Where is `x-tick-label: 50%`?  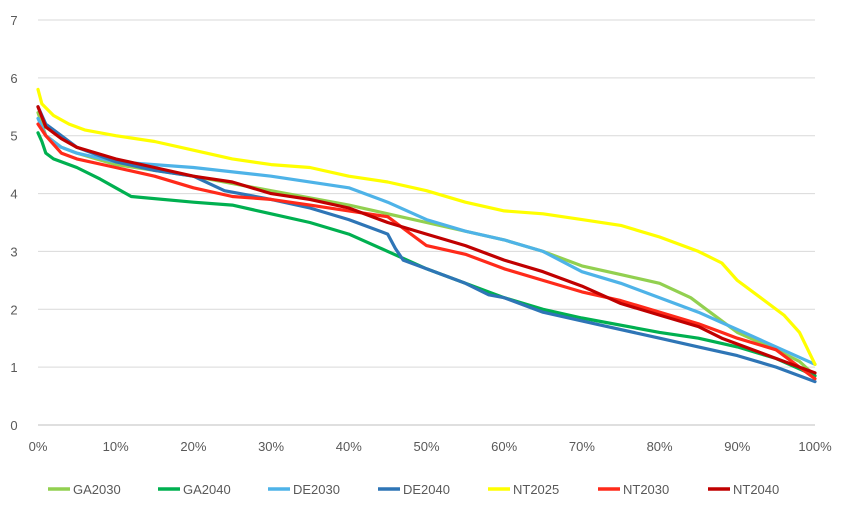 x-tick-label: 50% is located at coordinates (426, 446).